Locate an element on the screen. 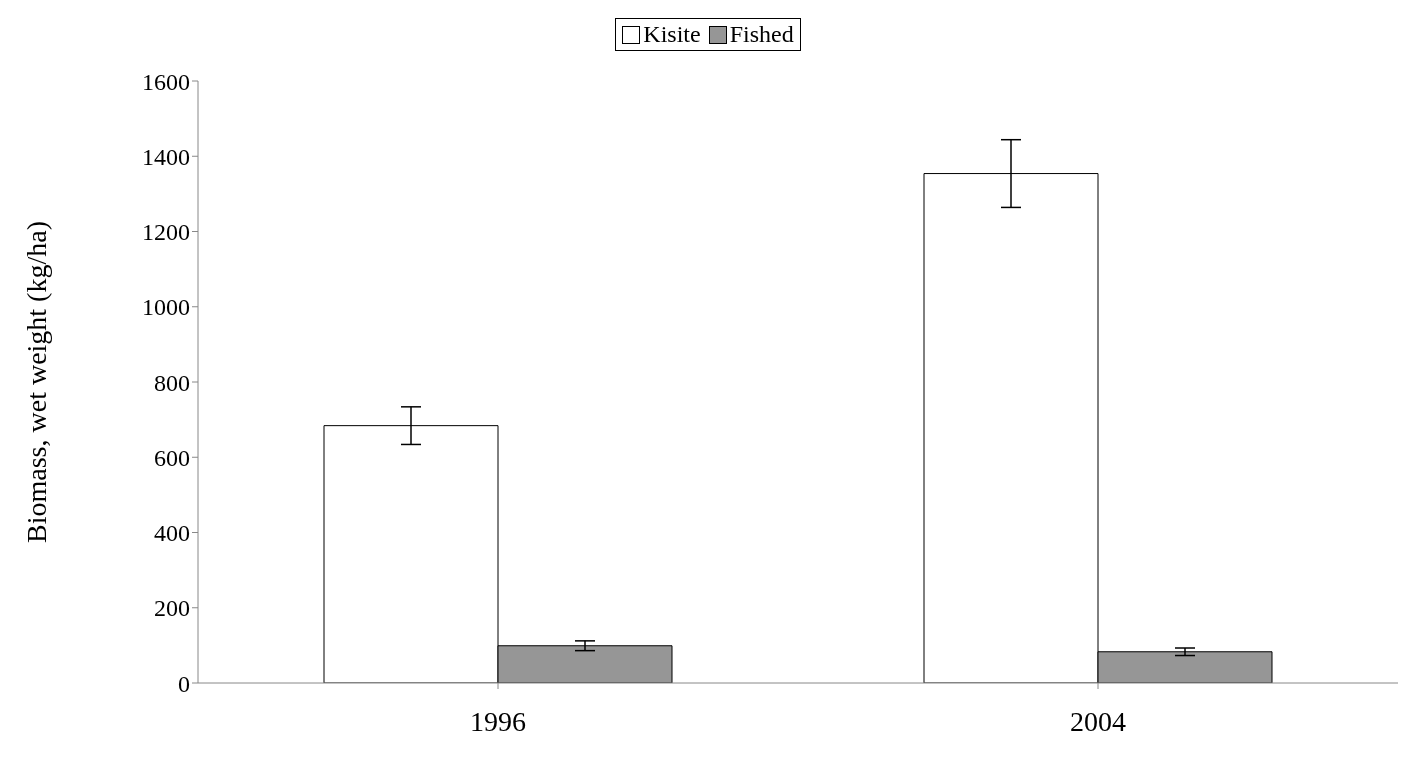 The height and width of the screenshot is (769, 1406). y-tick-label: 600 is located at coordinates (172, 457).